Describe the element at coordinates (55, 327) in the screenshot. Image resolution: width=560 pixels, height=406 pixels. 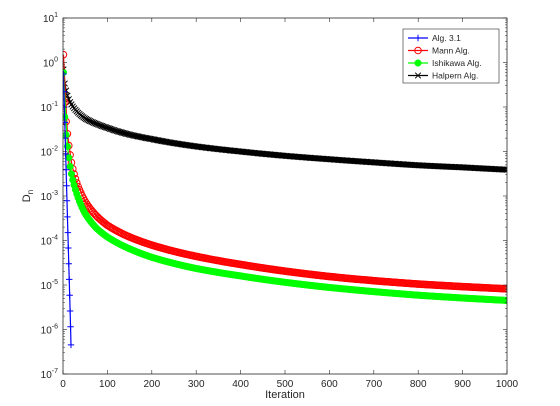
I see `y-tick-exponent: -6` at that location.